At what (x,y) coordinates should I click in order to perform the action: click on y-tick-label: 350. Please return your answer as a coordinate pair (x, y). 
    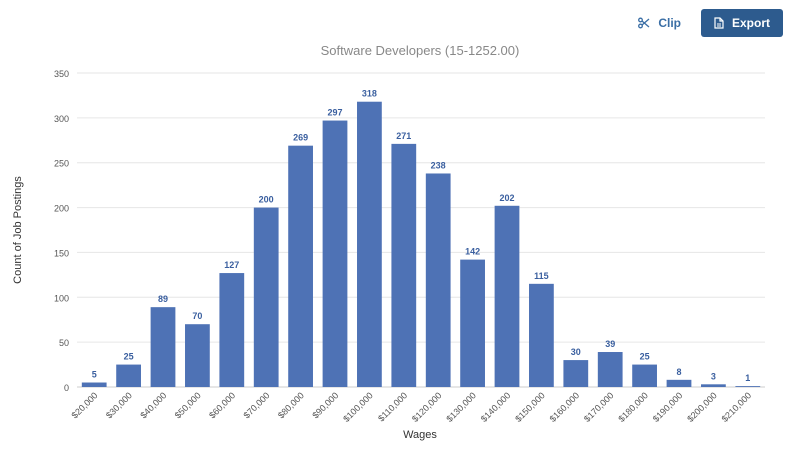
    Looking at the image, I should click on (61, 74).